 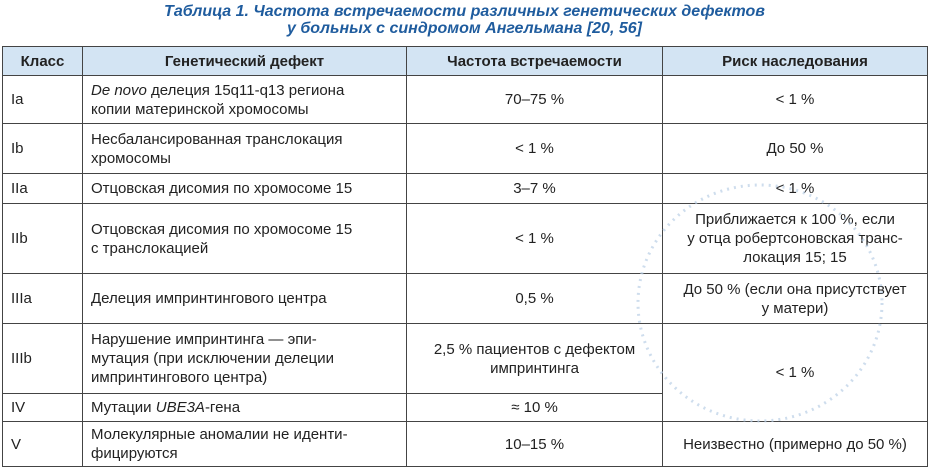 What do you see at coordinates (534, 444) in the screenshot?
I see `frequency-cell: 10–15 %` at bounding box center [534, 444].